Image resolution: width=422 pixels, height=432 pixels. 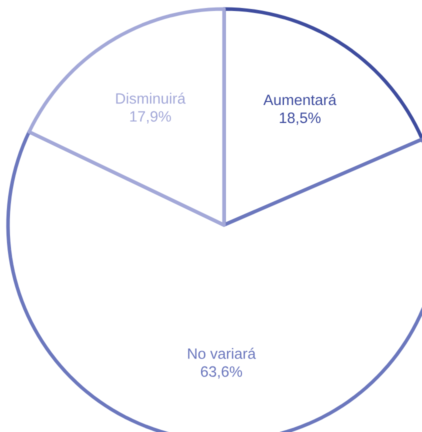 I want to click on slice-label: Aumentará, so click(x=299, y=100).